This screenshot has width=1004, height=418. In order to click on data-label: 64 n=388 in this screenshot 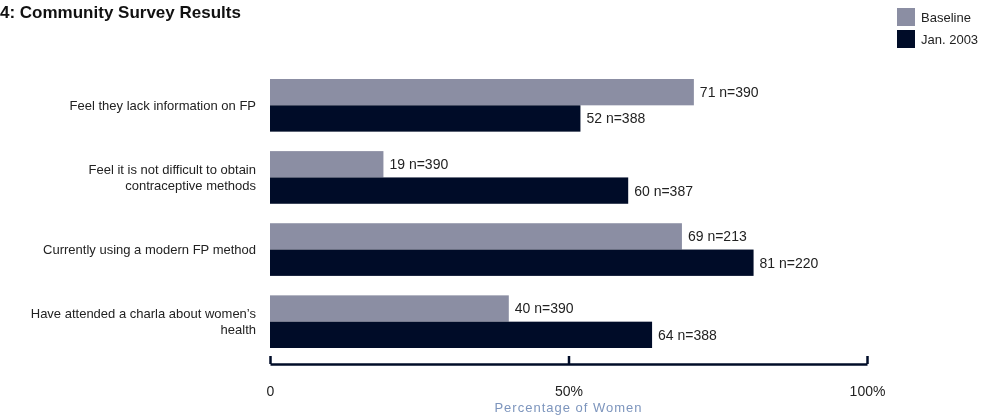, I will do `click(688, 334)`.